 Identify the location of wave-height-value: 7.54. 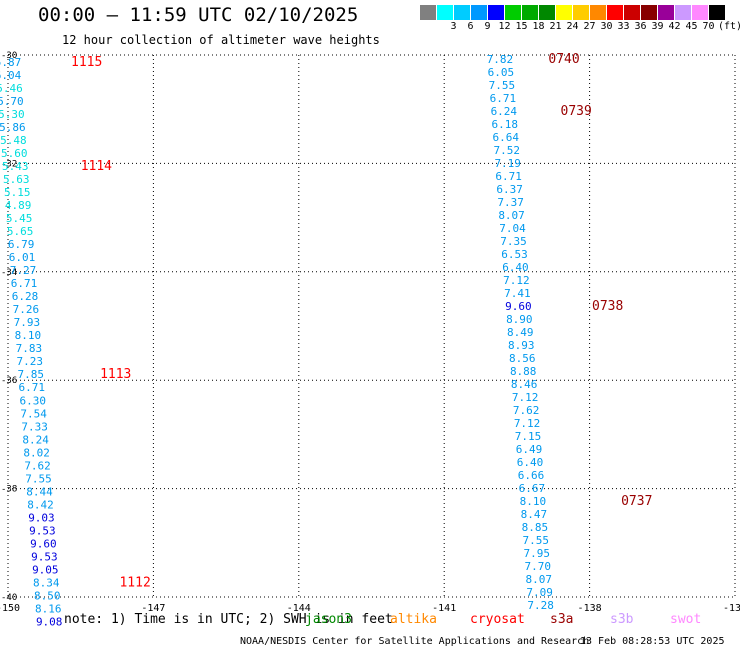
(33, 413).